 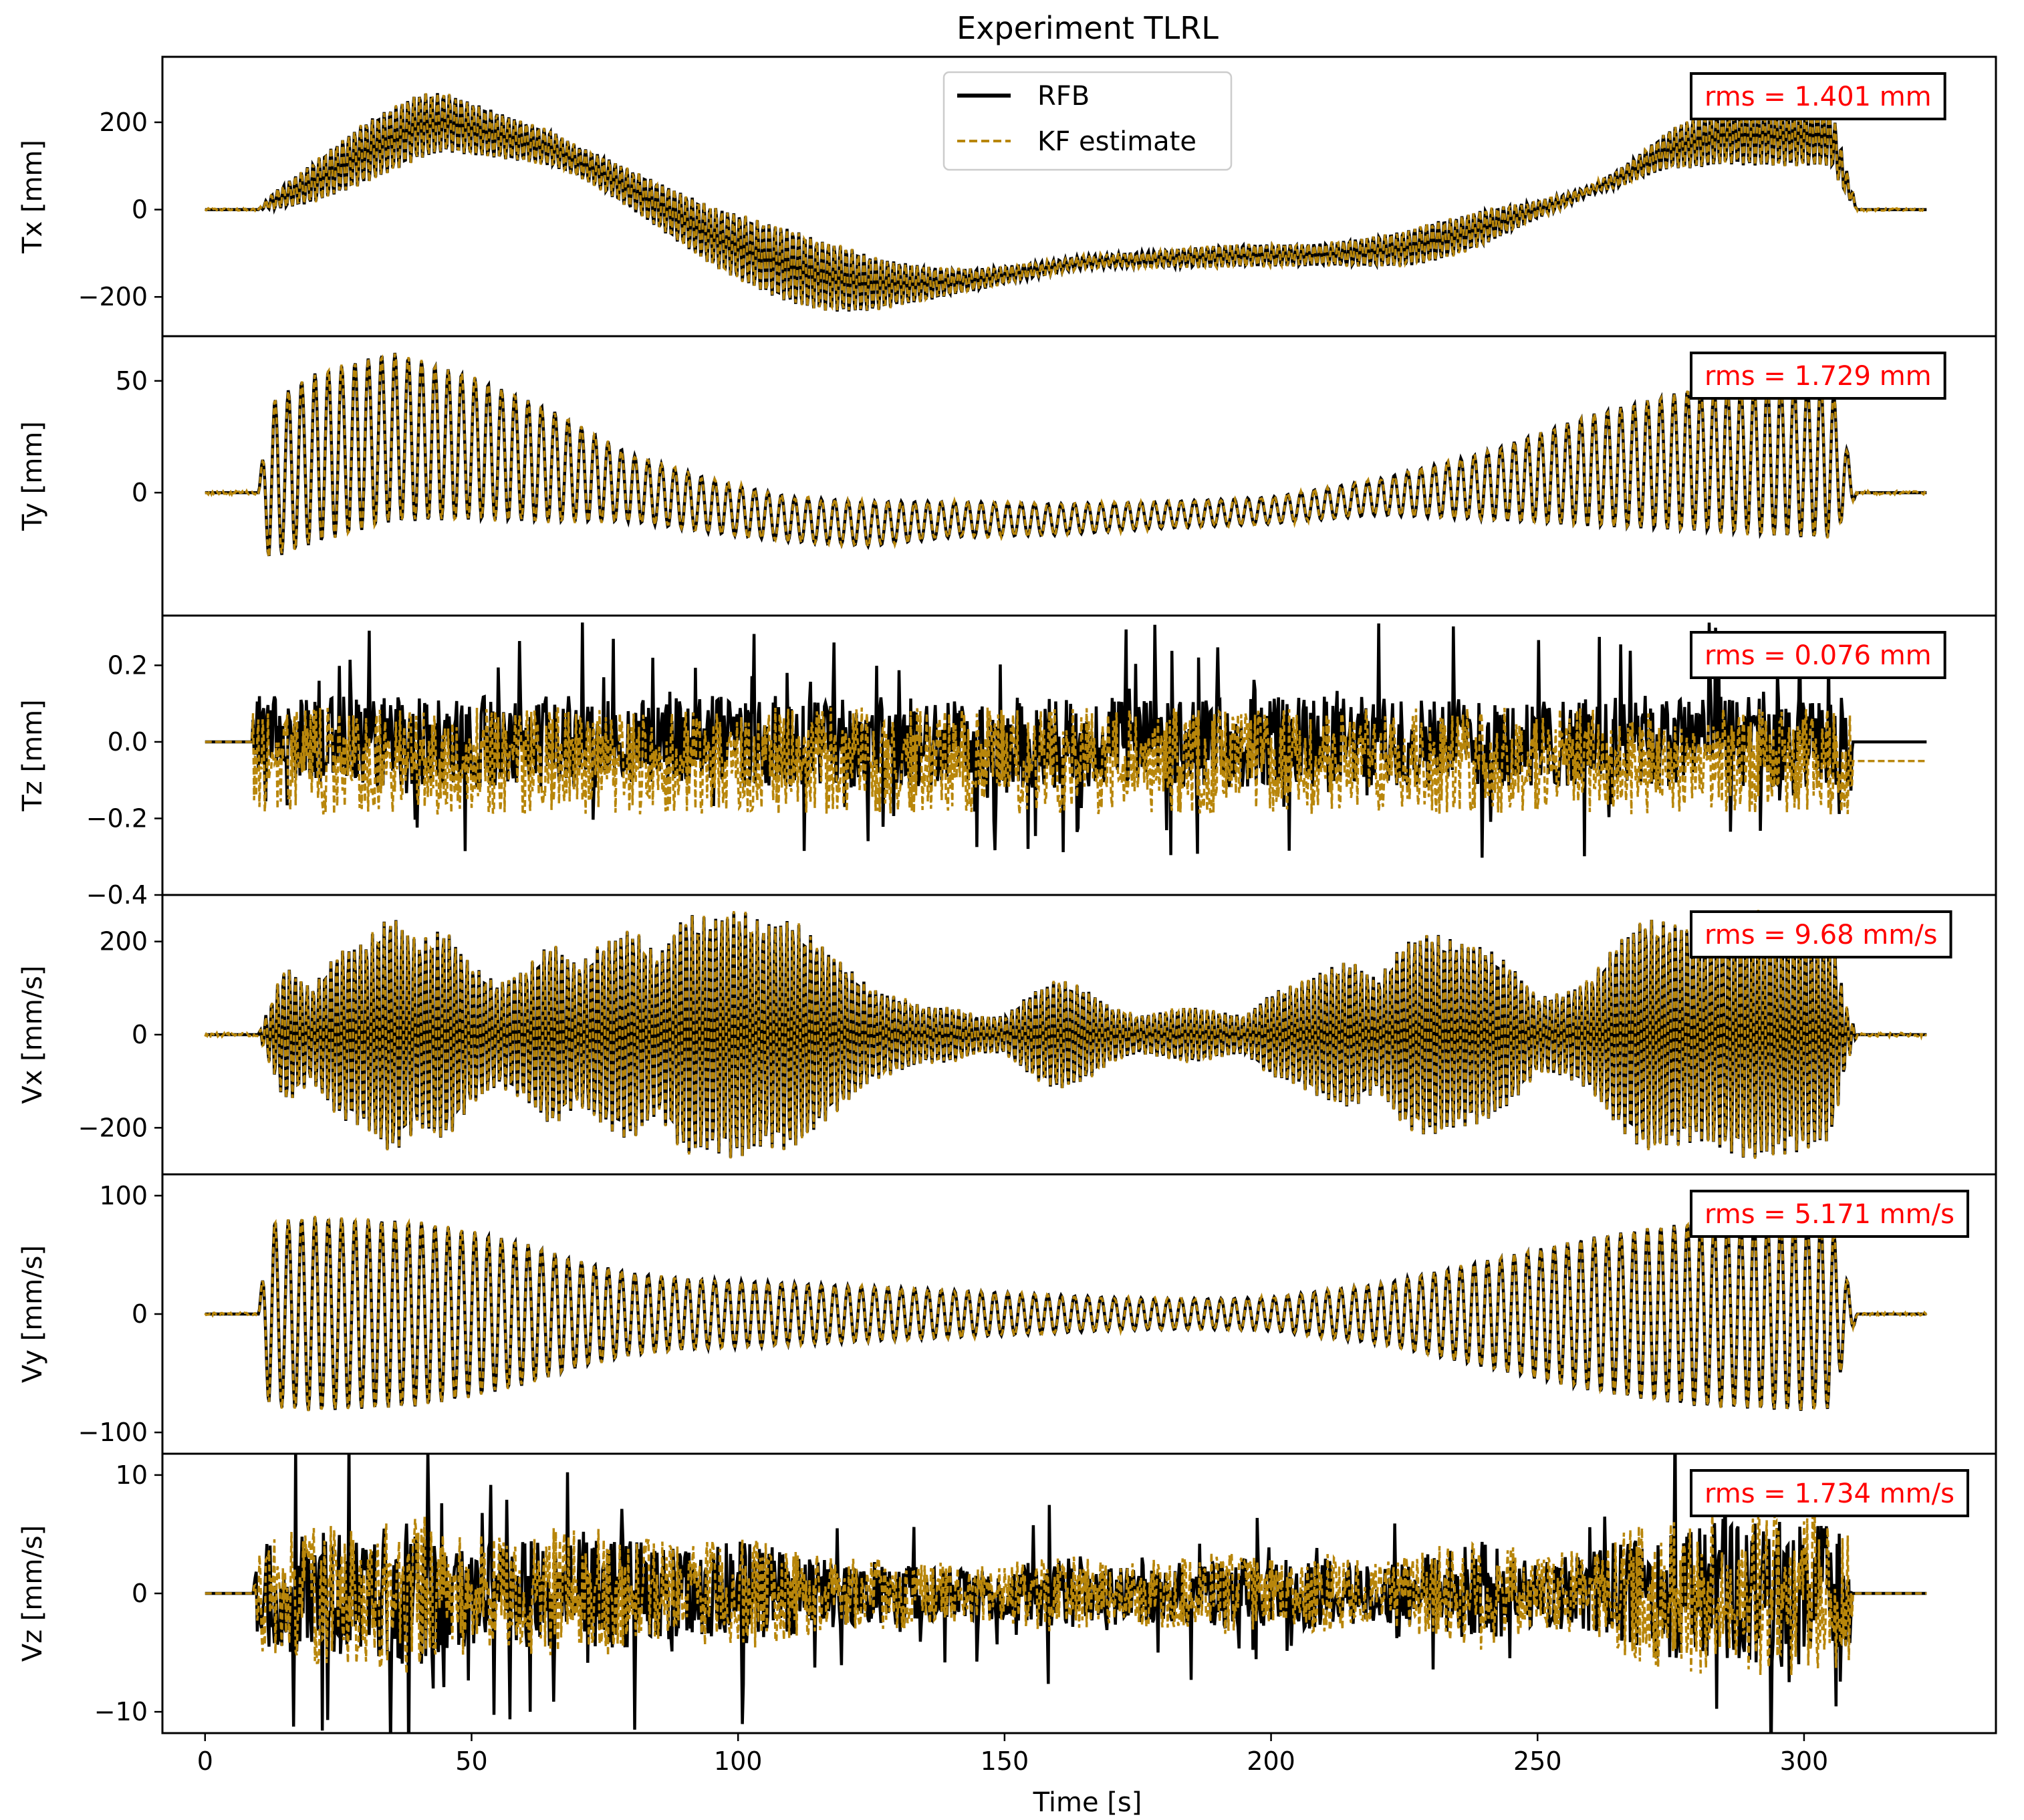 What do you see at coordinates (132, 1475) in the screenshot?
I see `y-tick-label: 10` at bounding box center [132, 1475].